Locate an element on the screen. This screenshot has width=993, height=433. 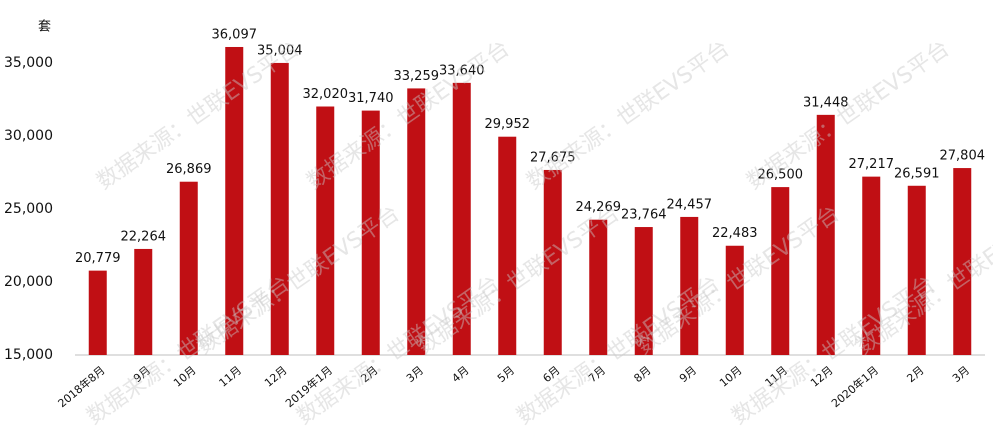
y-tick-label: 15,000 is located at coordinates (28, 355).